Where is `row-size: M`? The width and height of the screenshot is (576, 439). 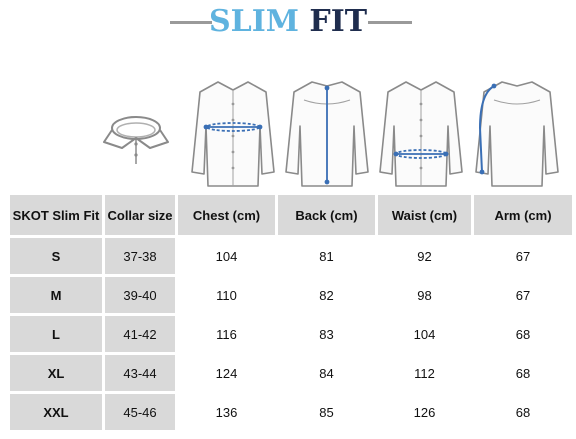
row-size: M is located at coordinates (56, 295).